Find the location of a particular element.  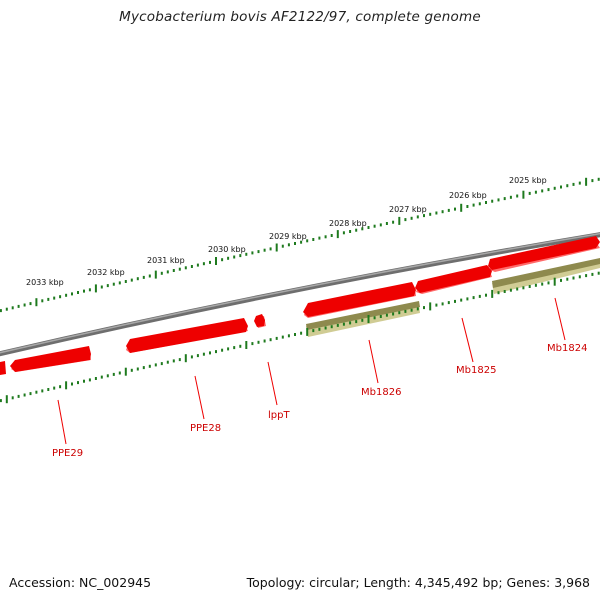

leader-lppt is located at coordinates (272, 383).